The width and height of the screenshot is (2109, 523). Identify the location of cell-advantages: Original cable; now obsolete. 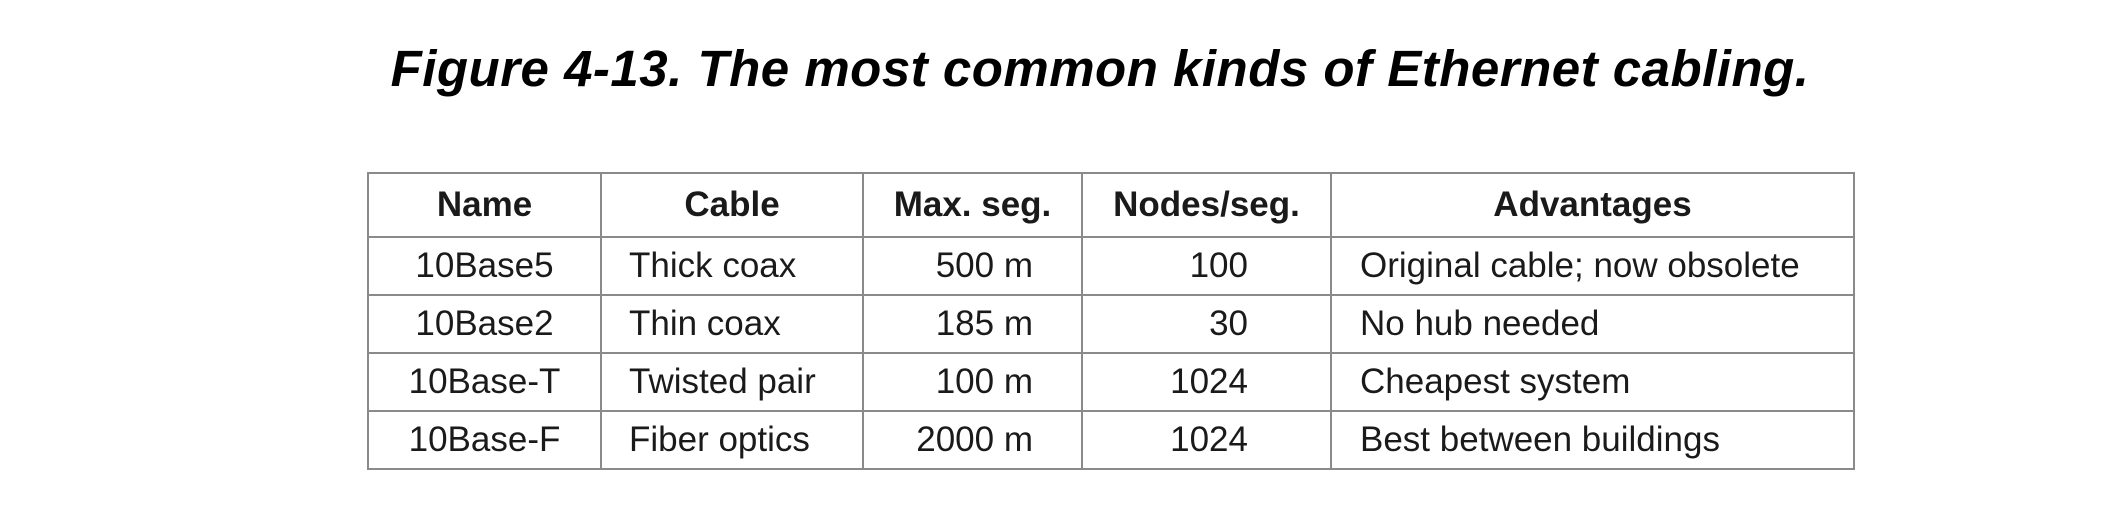
(1592, 266).